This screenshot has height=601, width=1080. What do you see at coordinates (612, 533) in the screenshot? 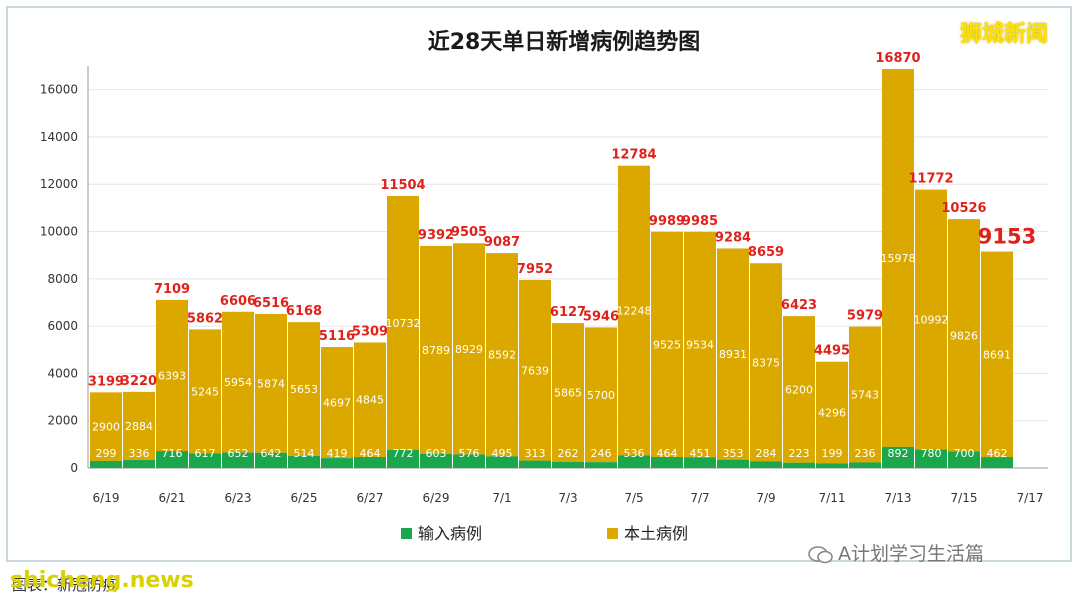
I see `legend-swatch-local` at bounding box center [612, 533].